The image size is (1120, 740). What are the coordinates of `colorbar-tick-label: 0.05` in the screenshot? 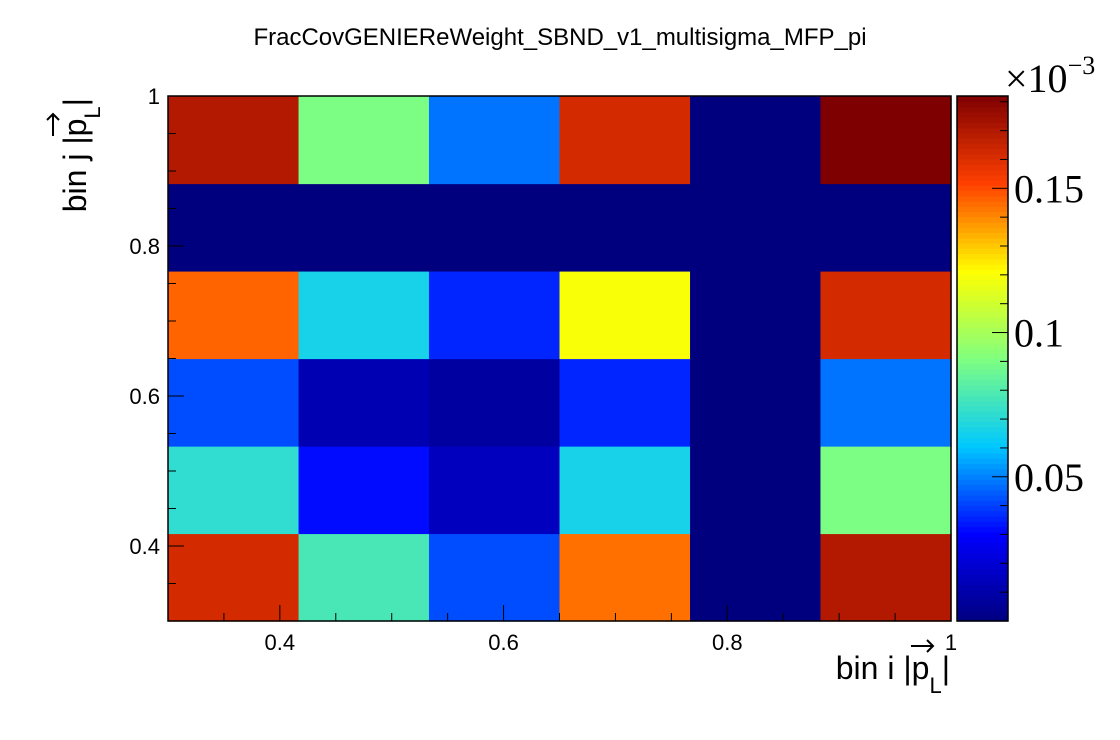 It's located at (1049, 477).